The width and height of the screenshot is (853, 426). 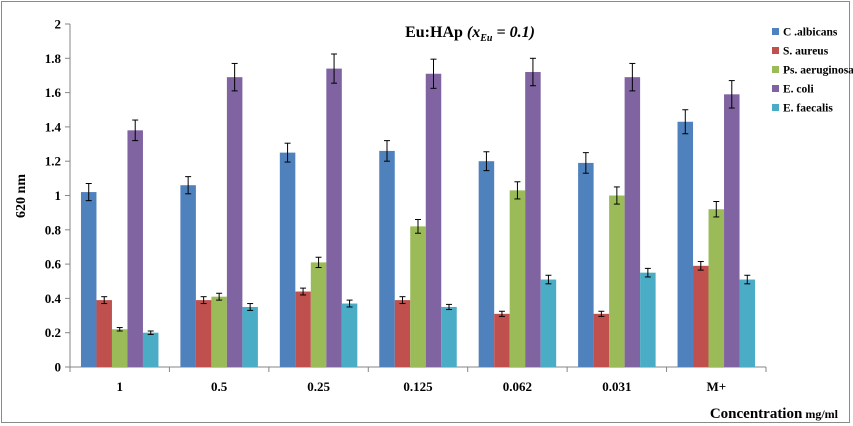 What do you see at coordinates (616, 386) in the screenshot?
I see `x-tick-label: 0.031` at bounding box center [616, 386].